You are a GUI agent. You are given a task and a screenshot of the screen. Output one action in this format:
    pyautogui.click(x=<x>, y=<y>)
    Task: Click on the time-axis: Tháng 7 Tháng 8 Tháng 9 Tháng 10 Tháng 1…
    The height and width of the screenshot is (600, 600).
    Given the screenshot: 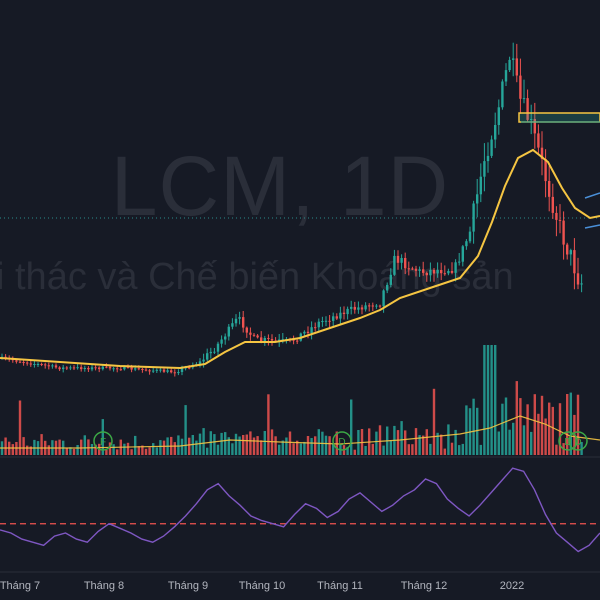 What is the action you would take?
    pyautogui.click(x=300, y=586)
    